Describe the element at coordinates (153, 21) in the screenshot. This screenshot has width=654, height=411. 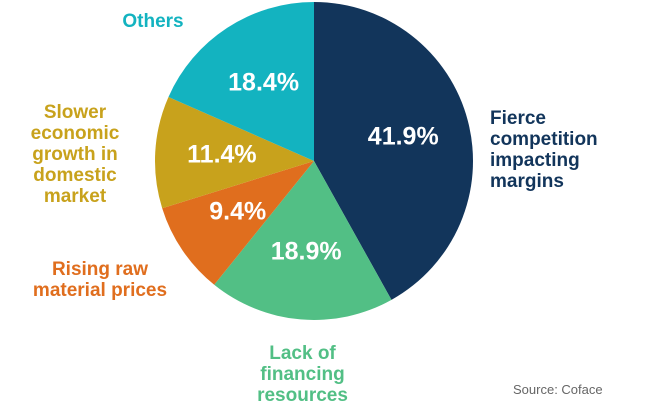
I see `category-label: Others` at that location.